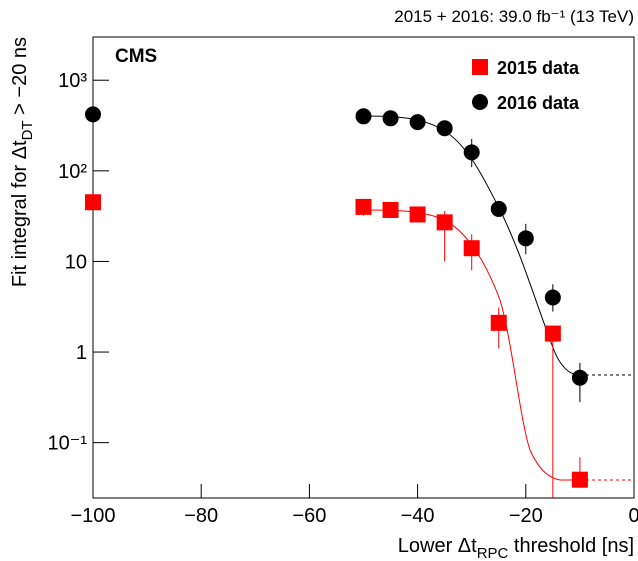 The image size is (638, 561). Describe the element at coordinates (81, 353) in the screenshot. I see `y-tick-label: 1` at that location.